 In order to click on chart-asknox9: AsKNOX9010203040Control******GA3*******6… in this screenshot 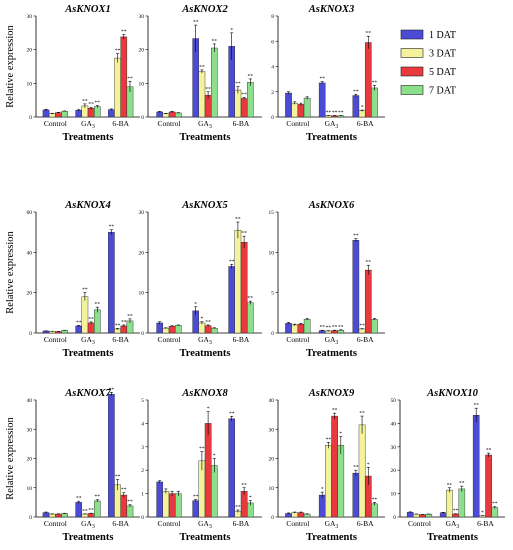, I will do `click(327, 465)`.